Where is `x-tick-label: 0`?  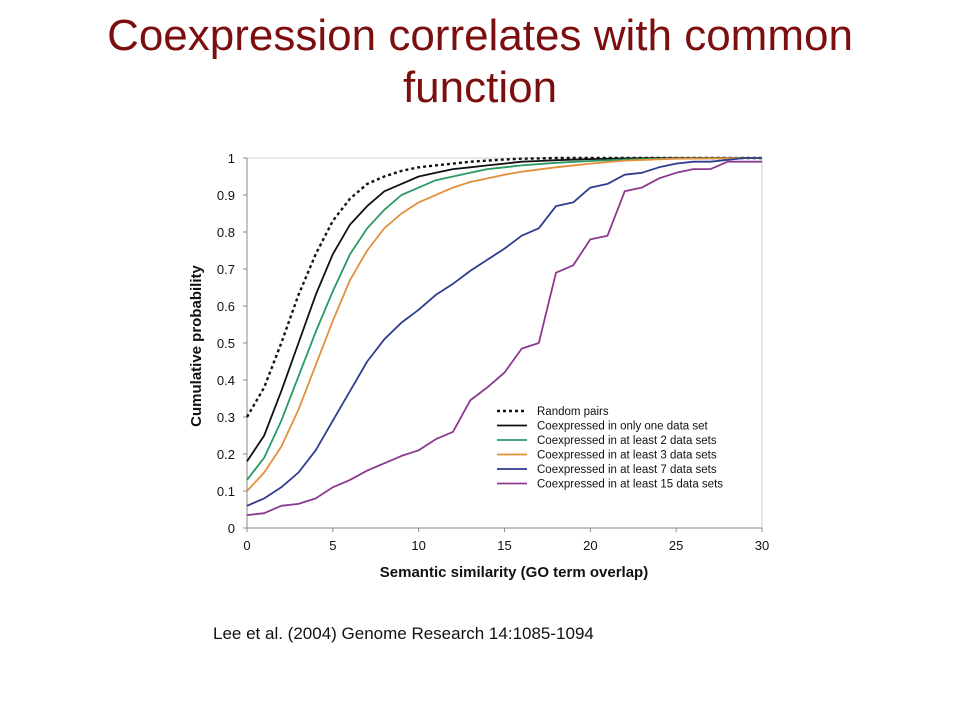
x-tick-label: 0 is located at coordinates (246, 545).